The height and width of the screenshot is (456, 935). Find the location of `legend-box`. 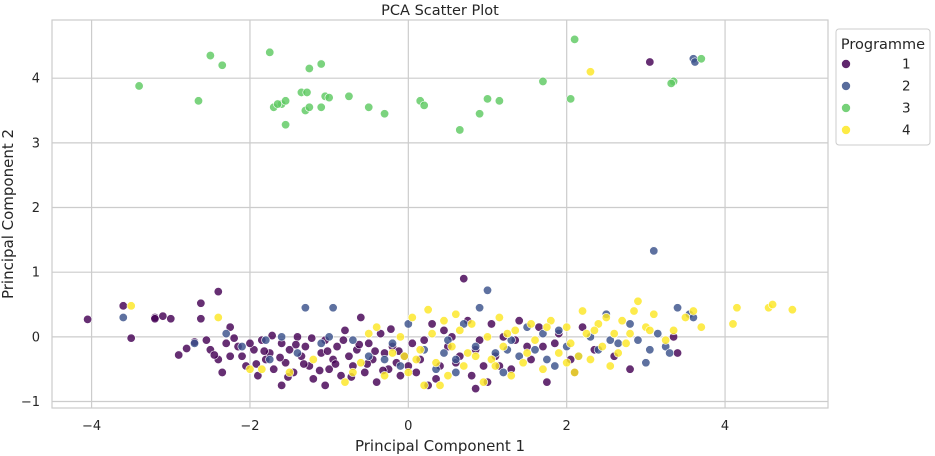

legend-box is located at coordinates (883, 87).